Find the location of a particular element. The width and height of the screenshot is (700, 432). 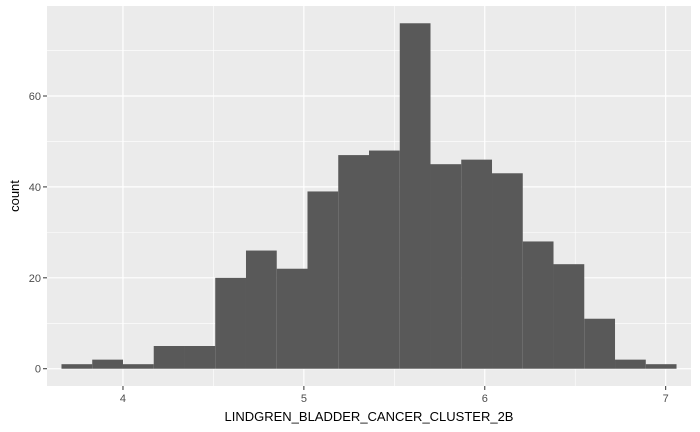

x-tick-label: 5 is located at coordinates (304, 399).